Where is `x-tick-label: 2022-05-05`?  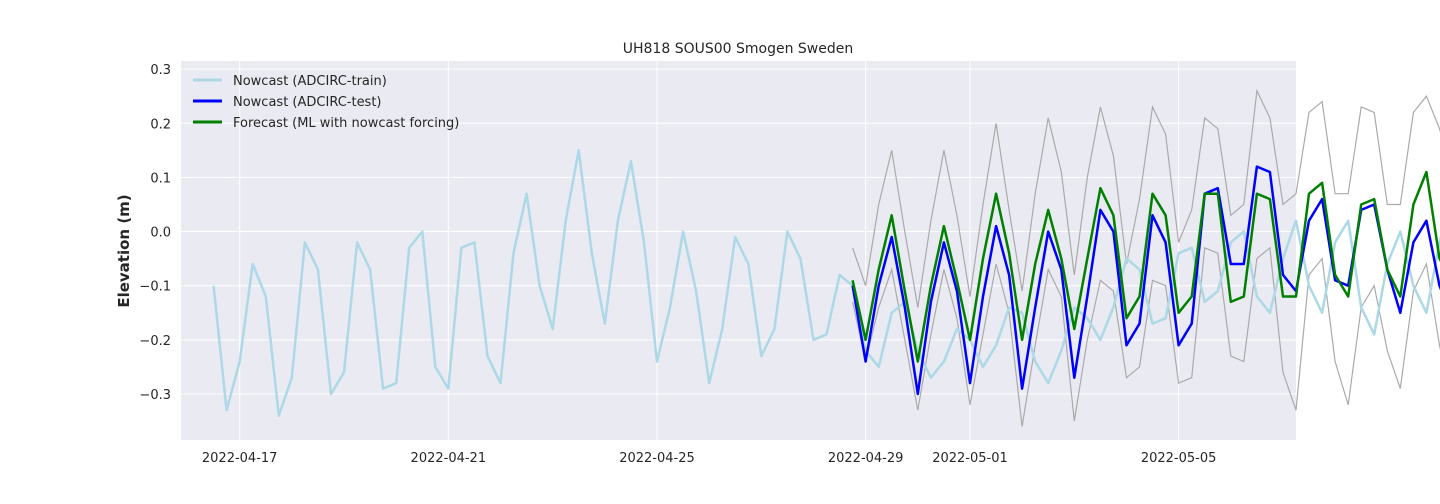
x-tick-label: 2022-05-05 is located at coordinates (1179, 458).